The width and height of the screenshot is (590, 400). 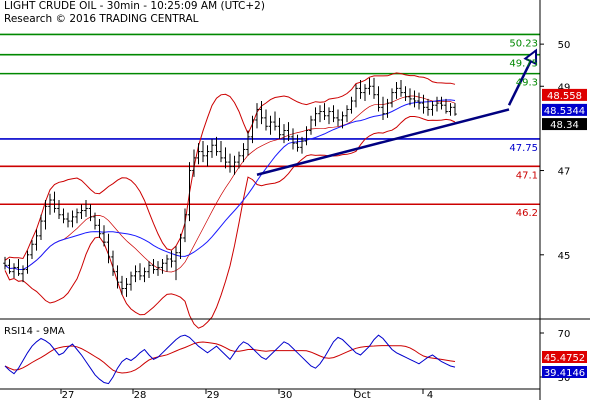 I want to click on x-tick-label: Oct, so click(x=361, y=395).